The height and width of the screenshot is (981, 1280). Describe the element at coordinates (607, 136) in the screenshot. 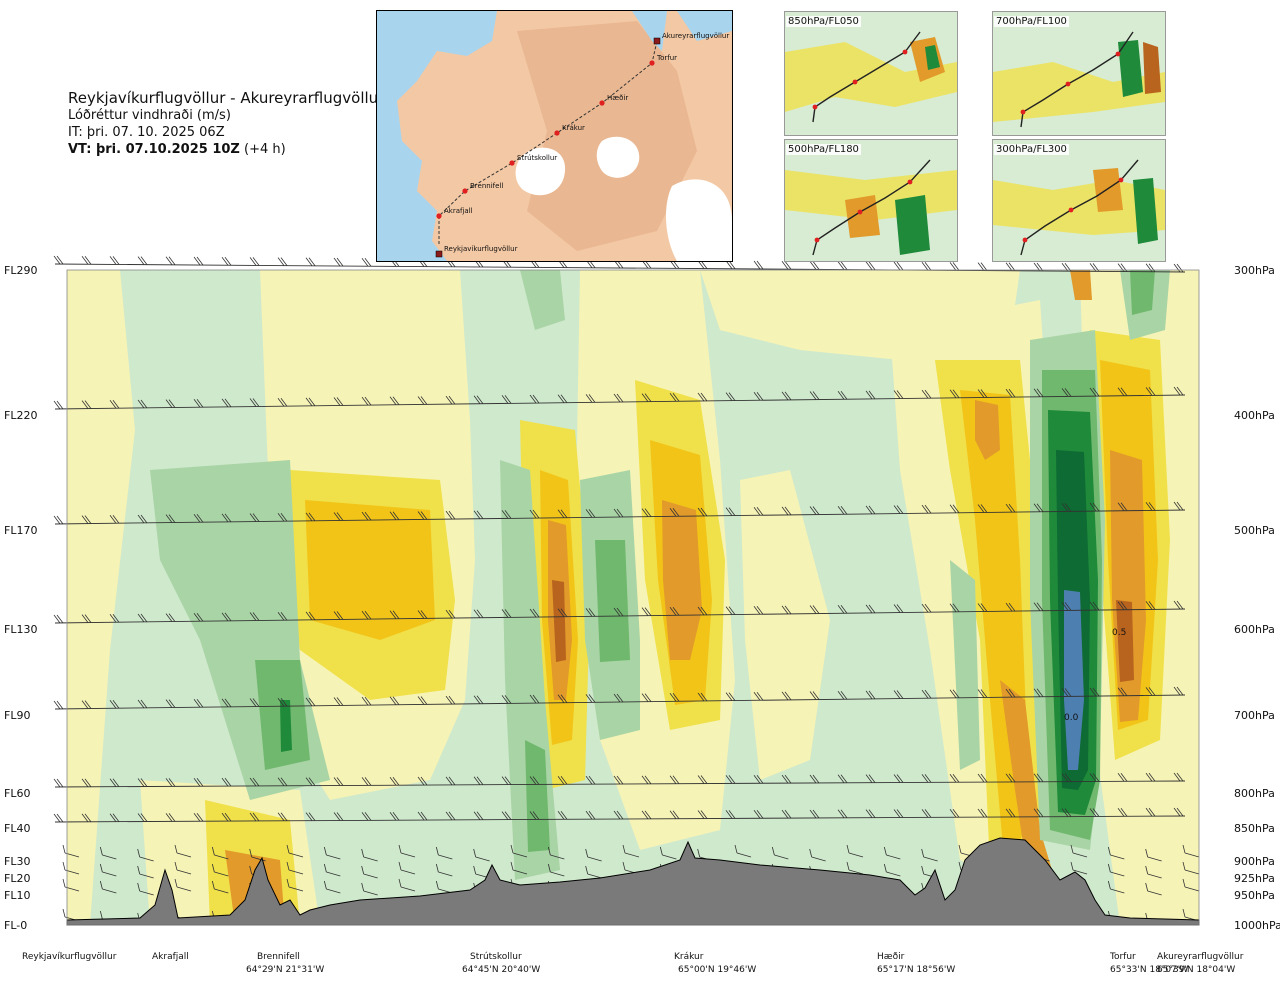

I see `highland-shade` at that location.